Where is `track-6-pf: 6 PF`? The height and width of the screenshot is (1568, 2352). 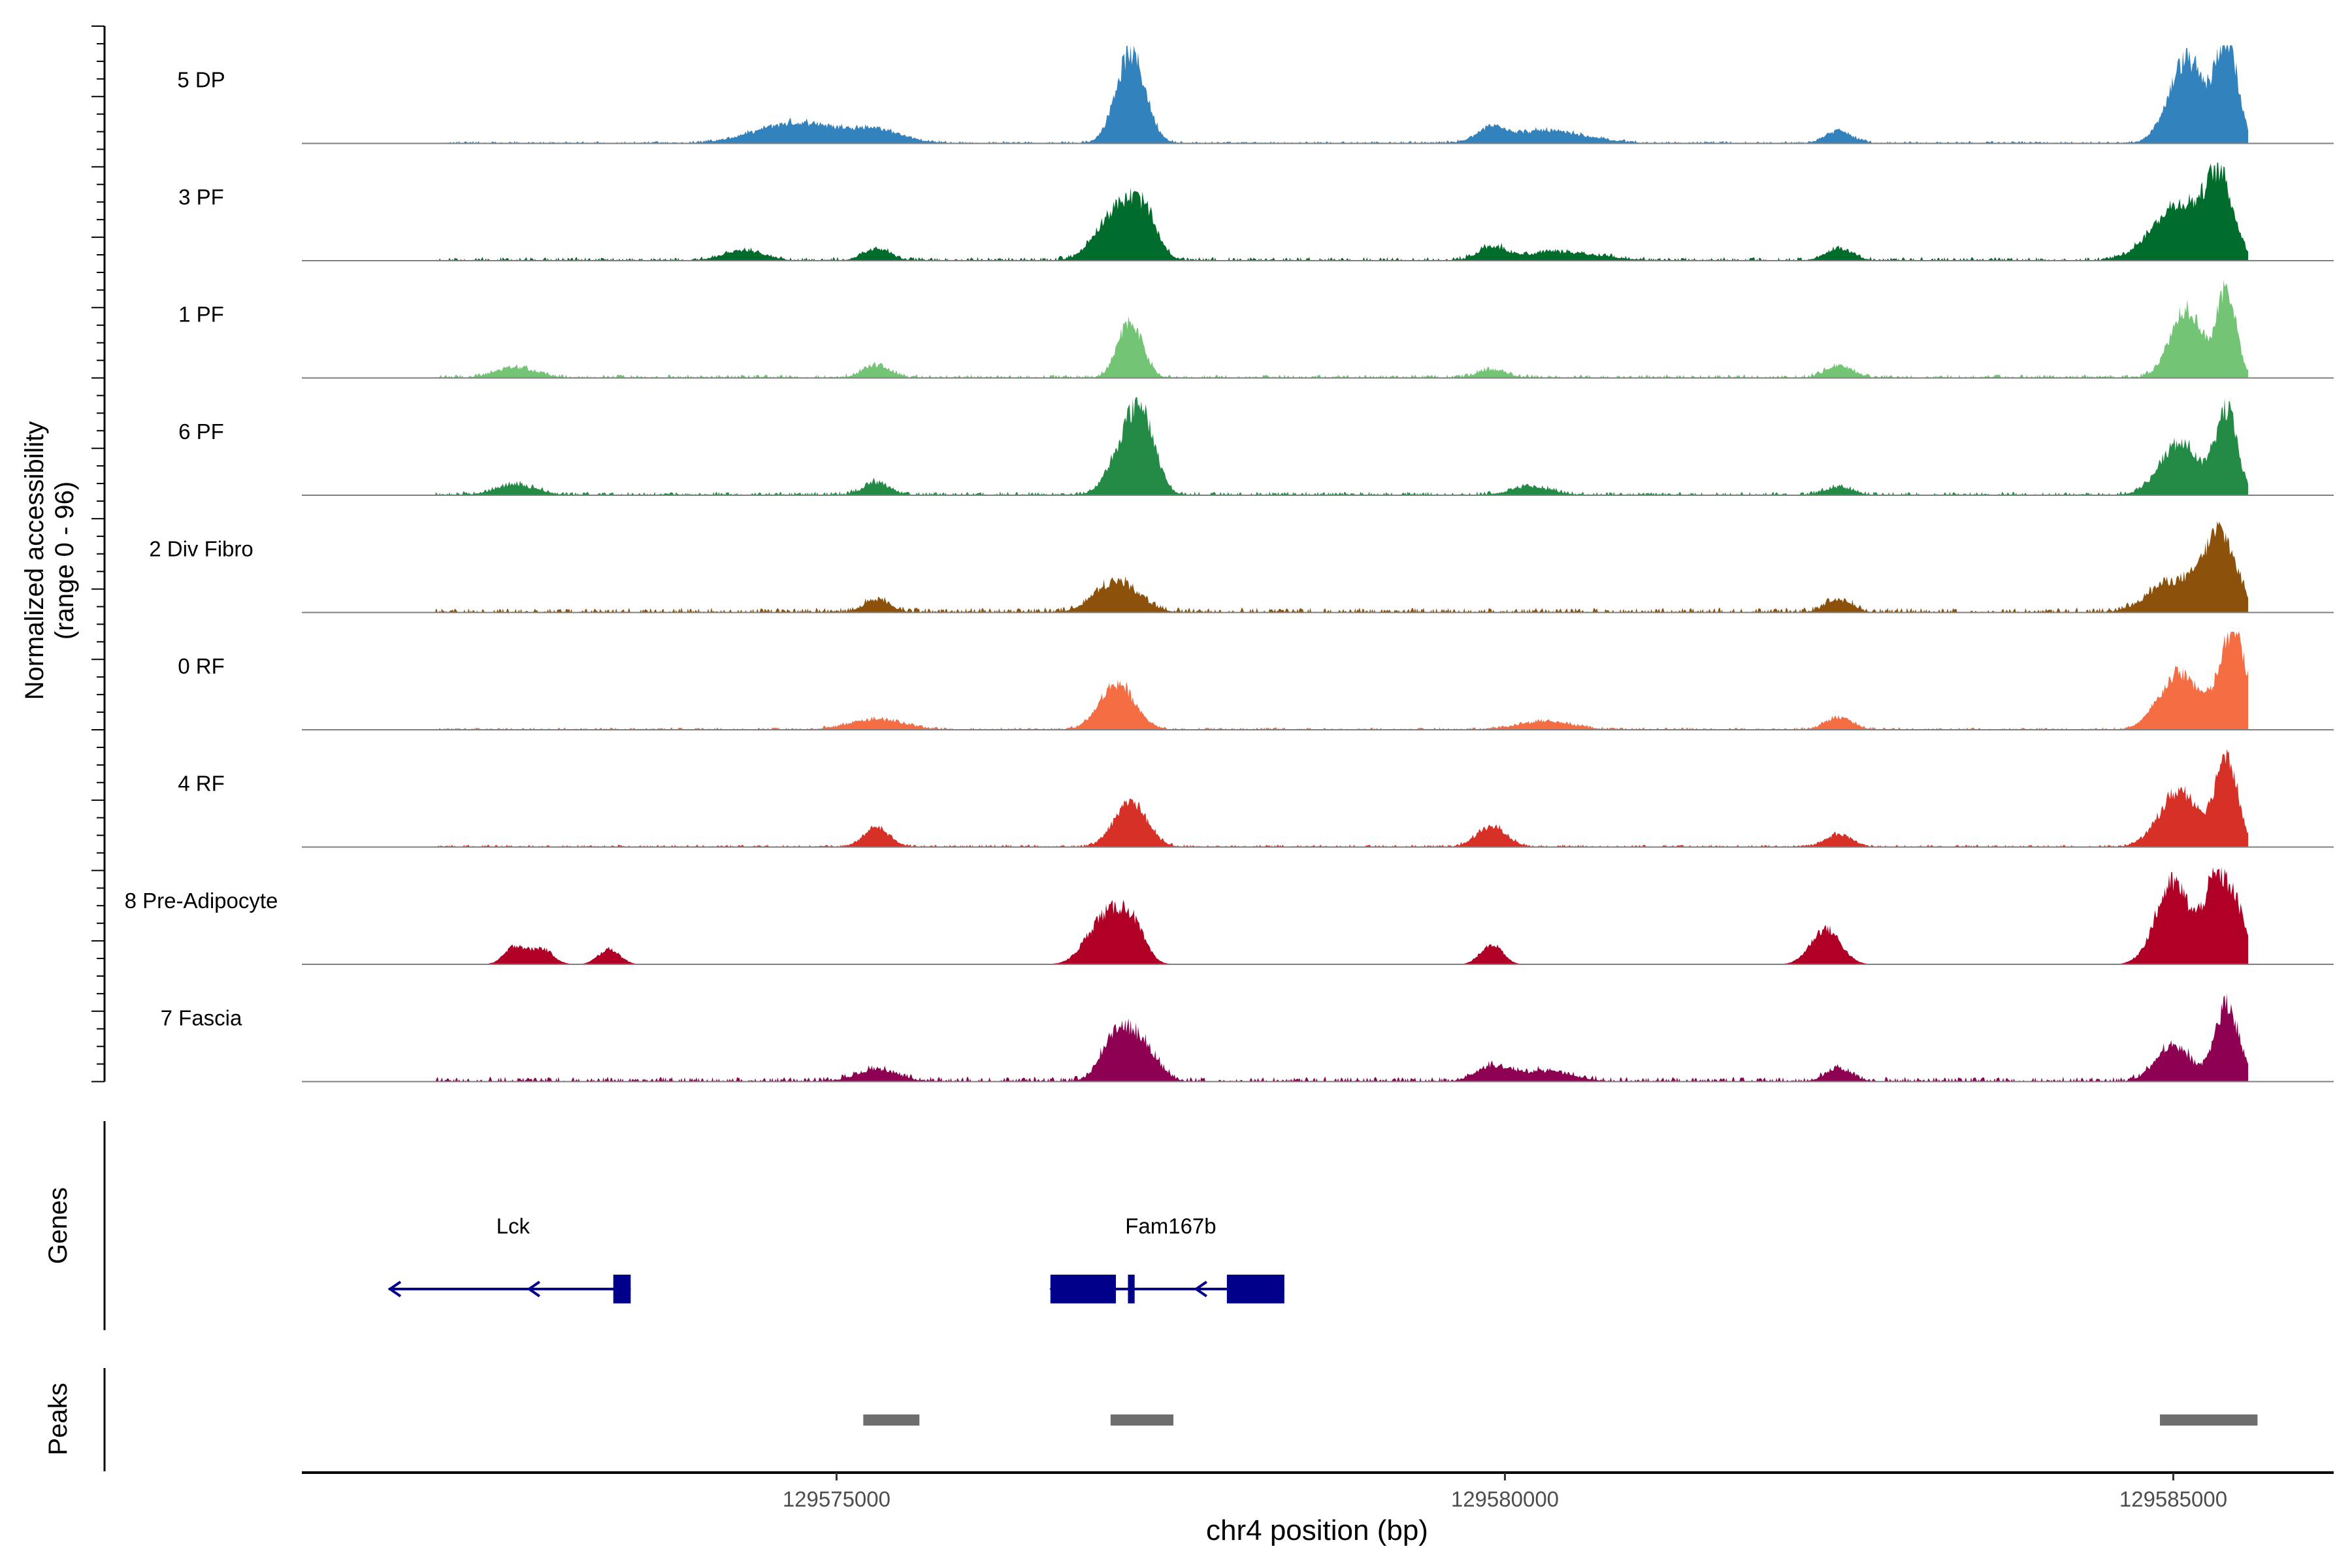 track-6-pf: 6 PF is located at coordinates (1256, 446).